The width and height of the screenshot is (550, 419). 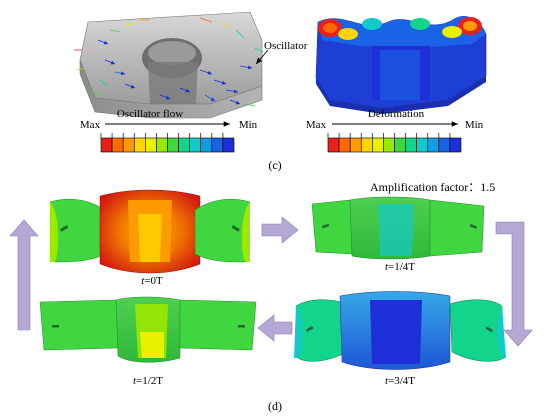 What do you see at coordinates (24, 275) in the screenshot?
I see `arrow-t1-2-to-t0` at bounding box center [24, 275].